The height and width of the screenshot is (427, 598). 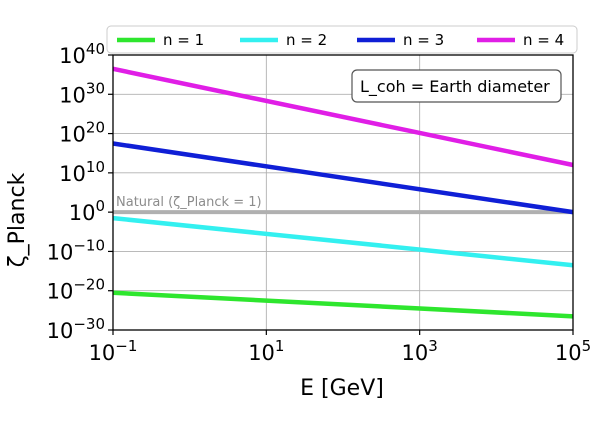 I want to click on y-tick-exp: 30, so click(x=95, y=88).